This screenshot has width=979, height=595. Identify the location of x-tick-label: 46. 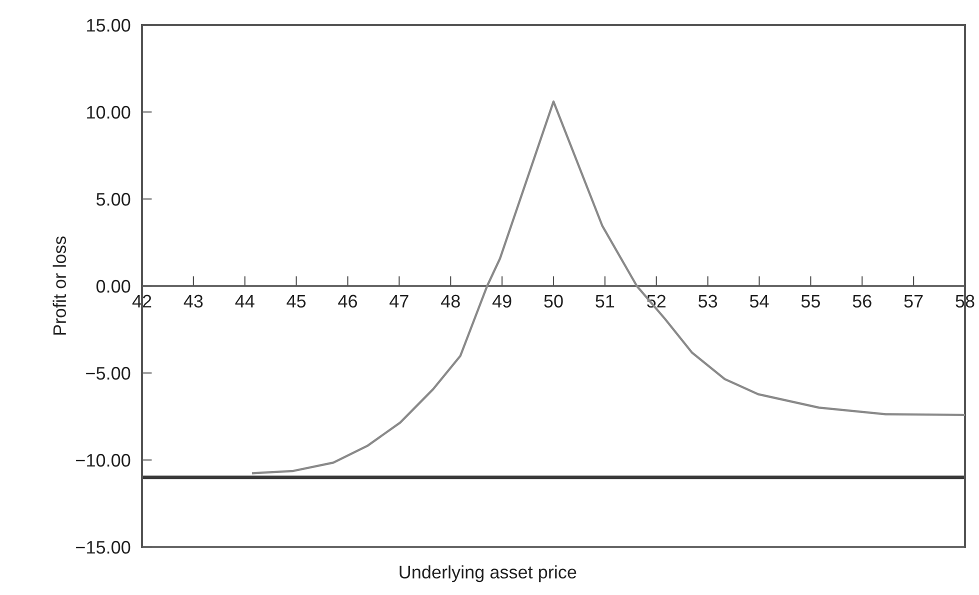
(347, 301).